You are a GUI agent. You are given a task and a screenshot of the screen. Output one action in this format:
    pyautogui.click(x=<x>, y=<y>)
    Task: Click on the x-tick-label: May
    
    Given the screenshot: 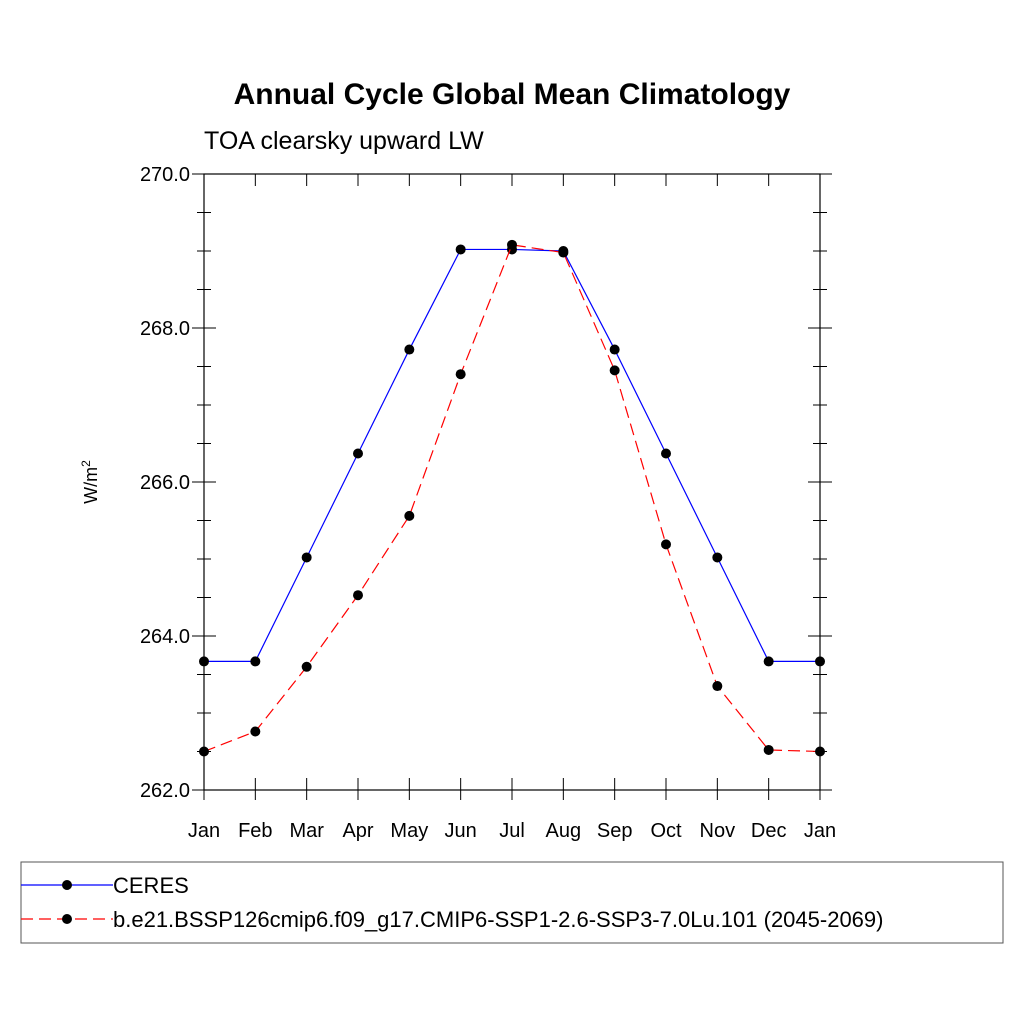 What is the action you would take?
    pyautogui.click(x=409, y=831)
    